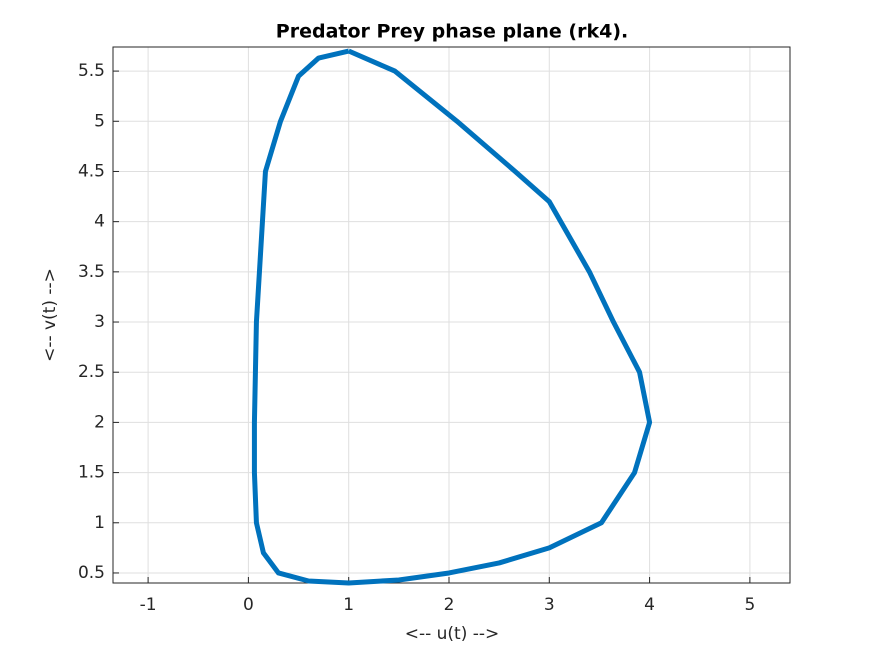 The width and height of the screenshot is (875, 656). Describe the element at coordinates (148, 605) in the screenshot. I see `x-tick-label: -1` at that location.